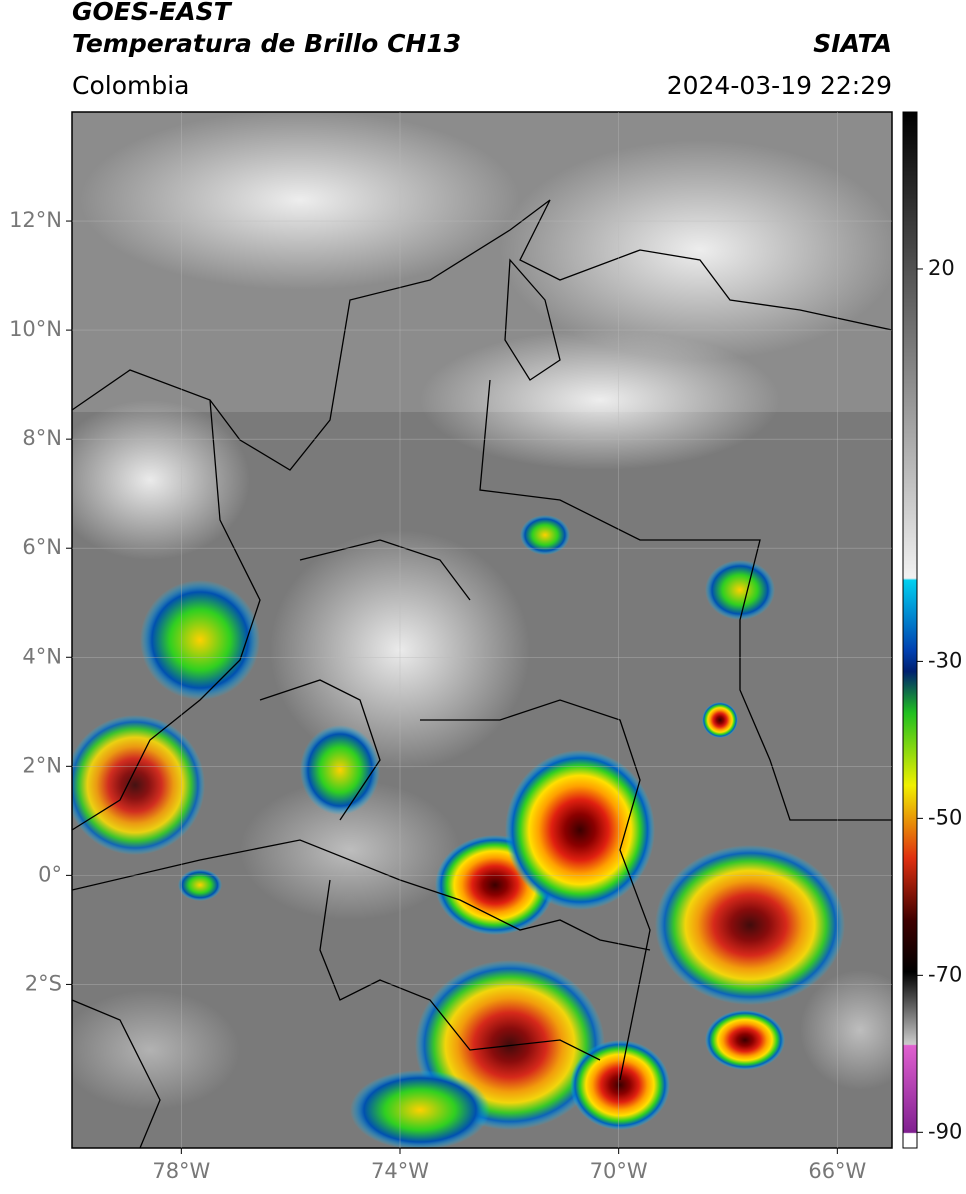 The height and width of the screenshot is (1194, 966). Describe the element at coordinates (181, 1171) in the screenshot. I see `x-tick-label: 78°W` at that location.